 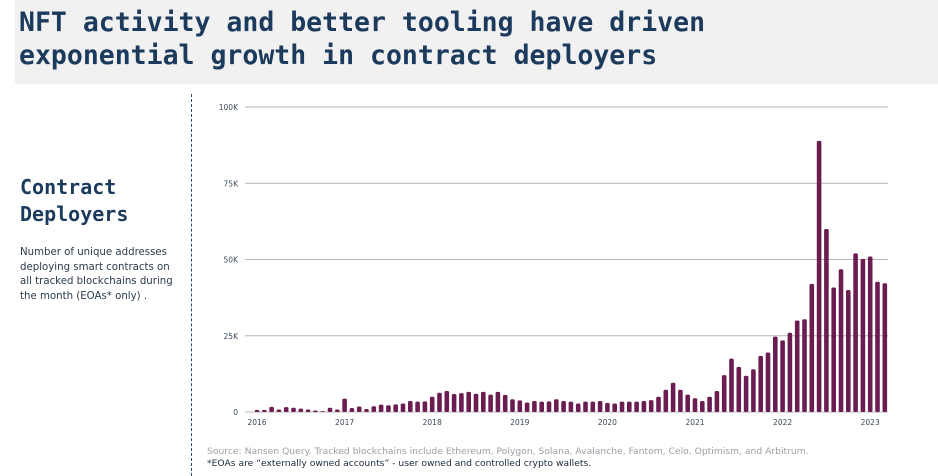 I want to click on x-tick-label: 2017, so click(x=344, y=422).